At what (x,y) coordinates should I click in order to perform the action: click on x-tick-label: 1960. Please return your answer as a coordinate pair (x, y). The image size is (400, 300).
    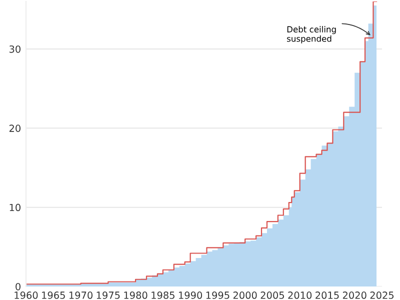
    Looking at the image, I should click on (26, 295).